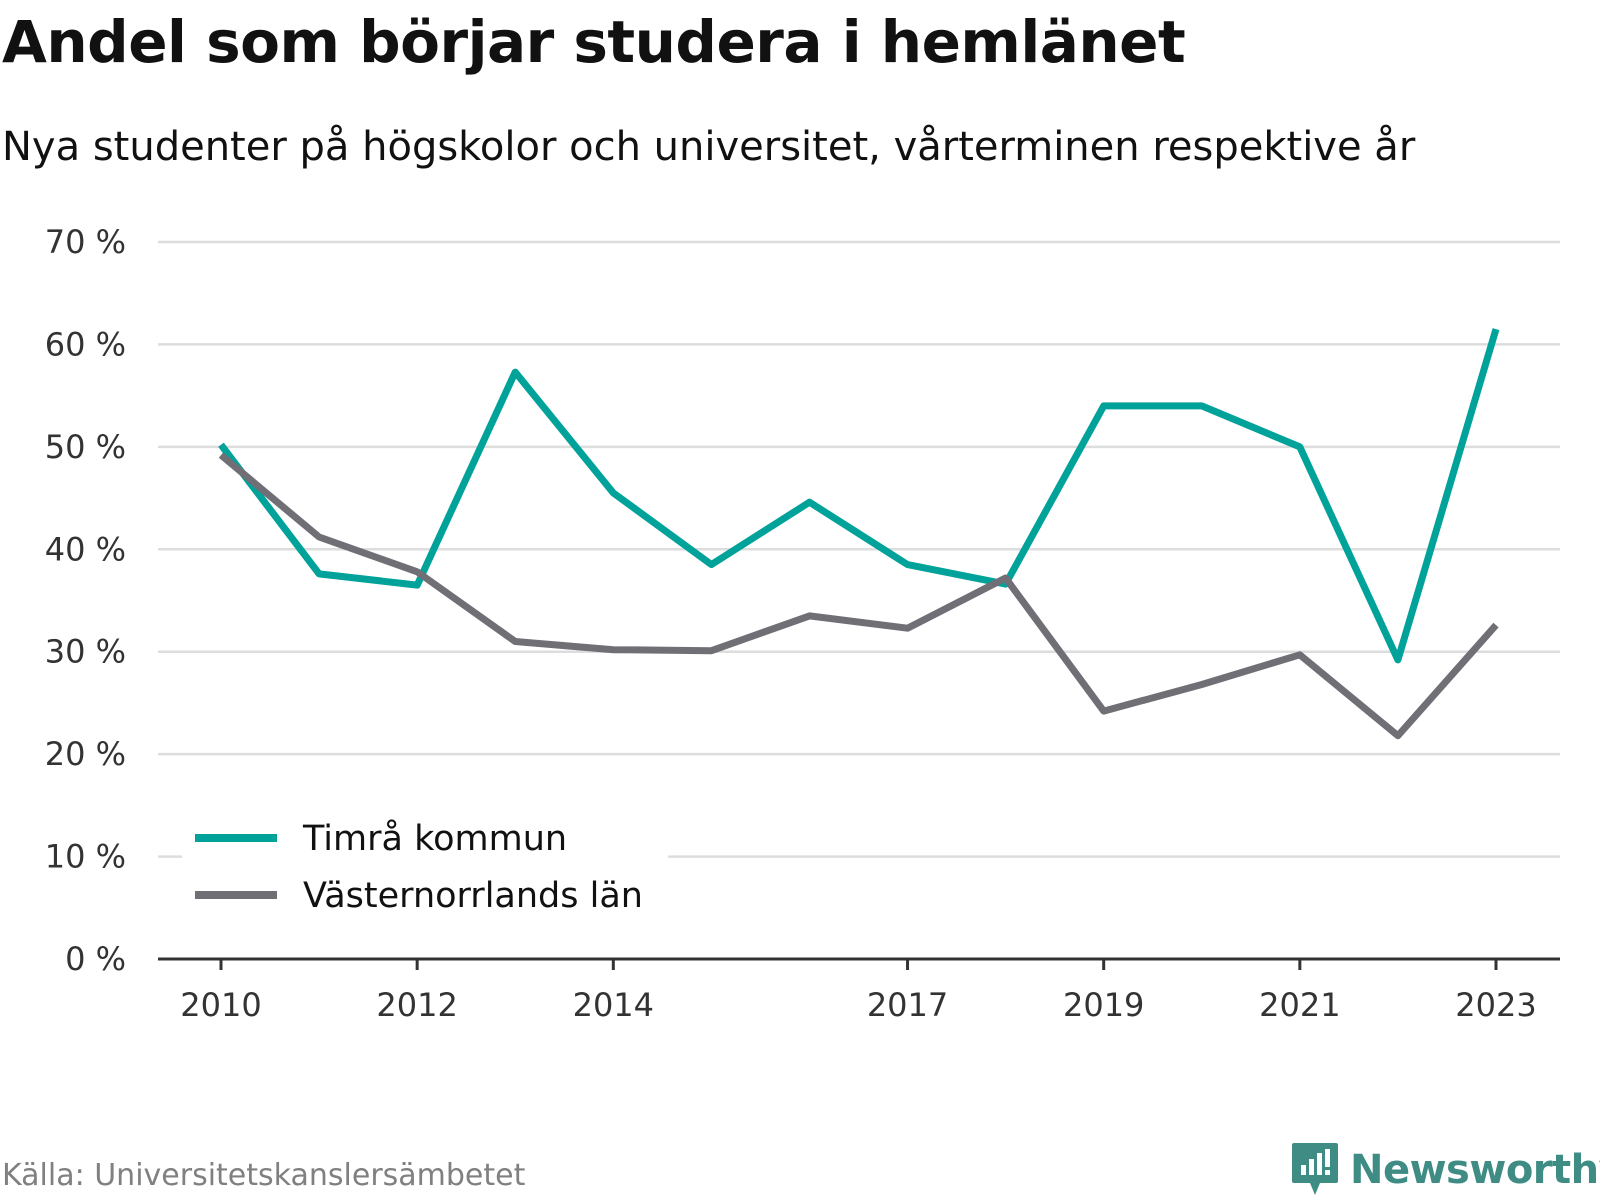  What do you see at coordinates (85, 857) in the screenshot?
I see `y-tick-label: 10 %` at bounding box center [85, 857].